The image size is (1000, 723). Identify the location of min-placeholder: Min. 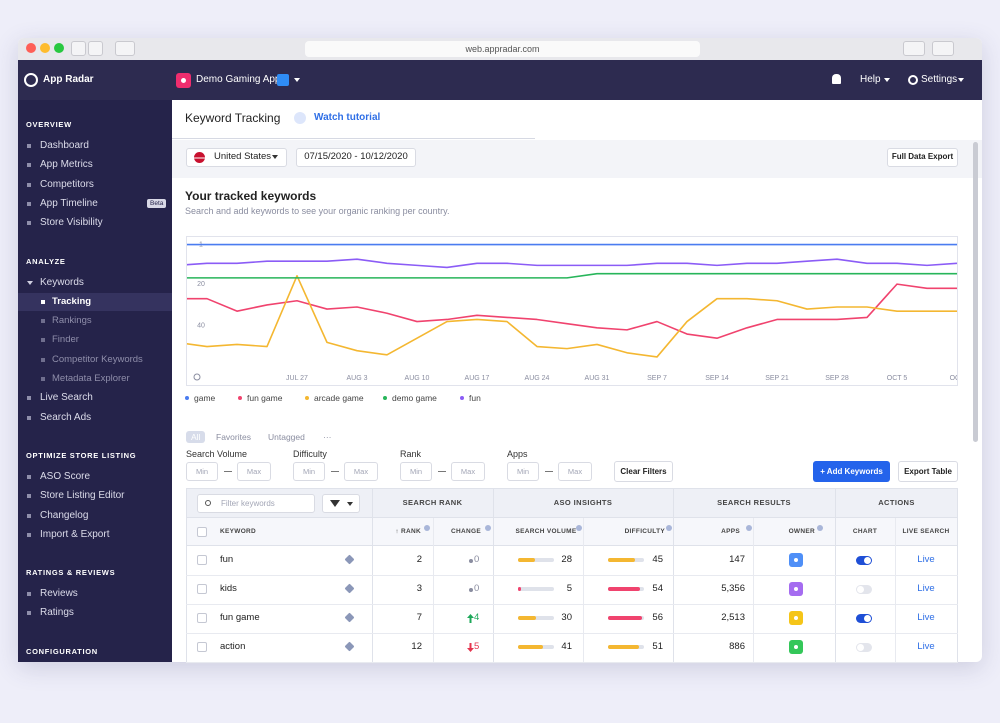
(523, 471).